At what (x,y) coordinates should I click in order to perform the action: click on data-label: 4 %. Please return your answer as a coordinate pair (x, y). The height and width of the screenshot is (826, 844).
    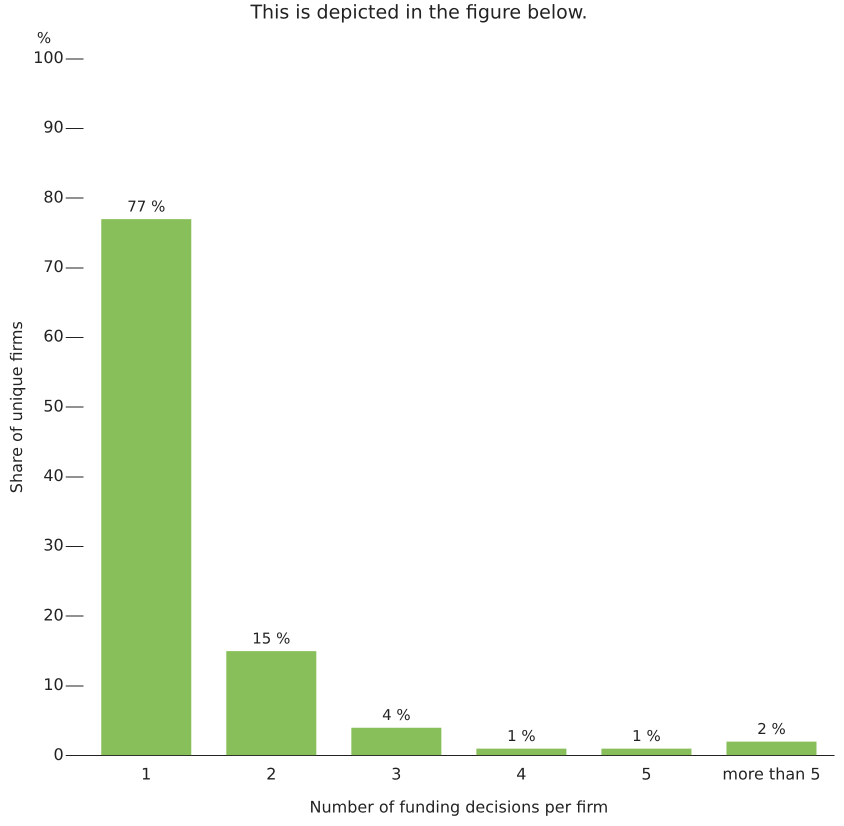
    Looking at the image, I should click on (396, 715).